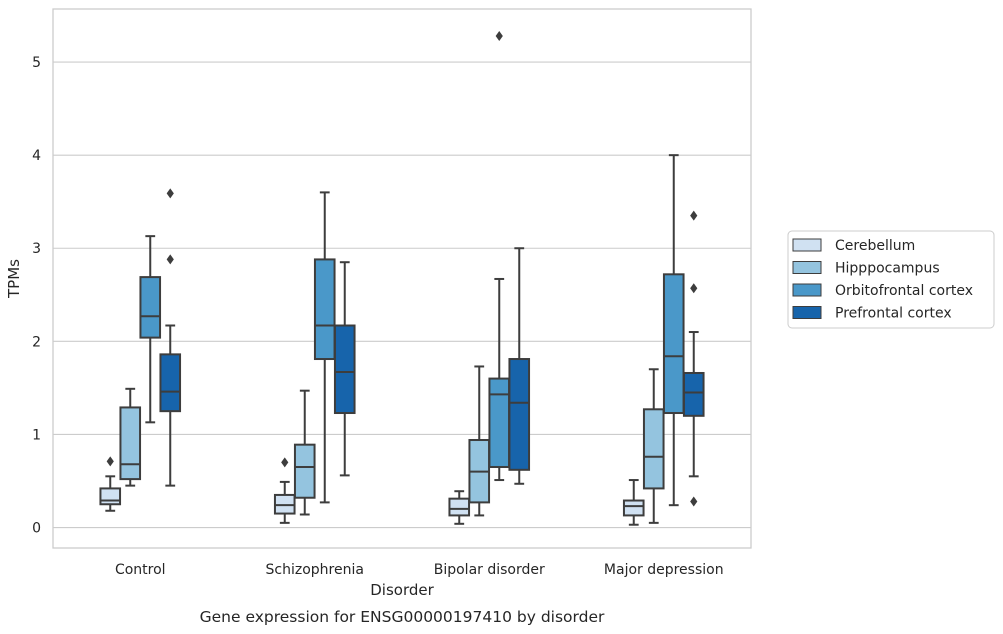 This screenshot has height=634, width=1003. Describe the element at coordinates (36, 295) in the screenshot. I see `y-axis-ticks: 0 1 2 3 4 5` at that location.